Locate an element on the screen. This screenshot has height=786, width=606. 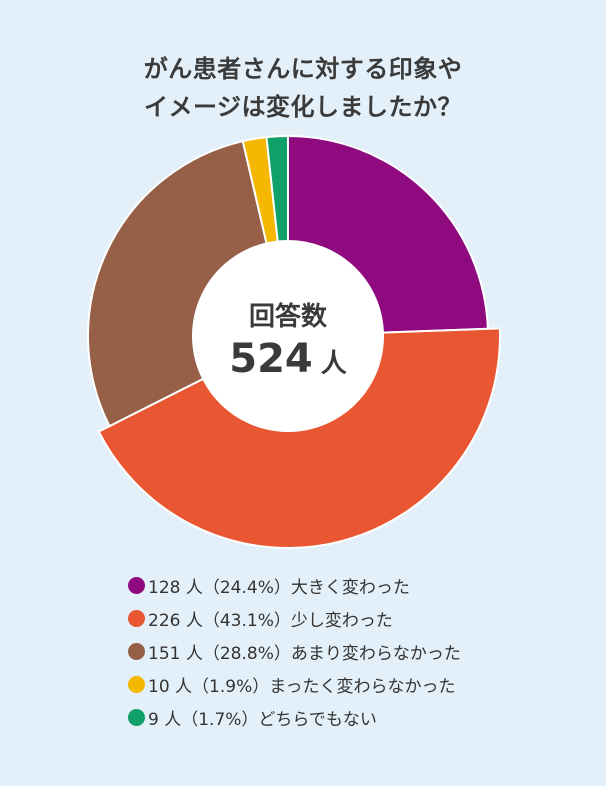
center-label: 回答数 524 人 is located at coordinates (288, 342).